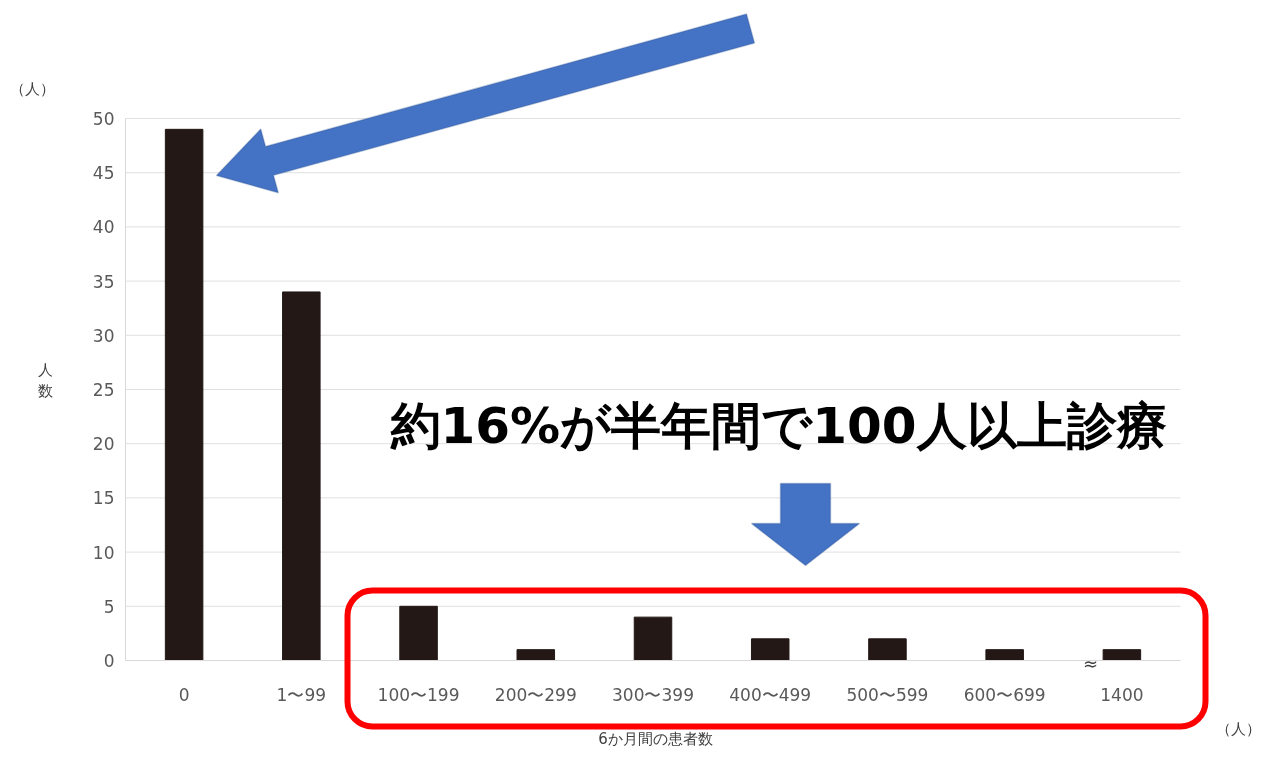 This screenshot has height=767, width=1288. What do you see at coordinates (103, 552) in the screenshot?
I see `y-tick-label: 10` at bounding box center [103, 552].